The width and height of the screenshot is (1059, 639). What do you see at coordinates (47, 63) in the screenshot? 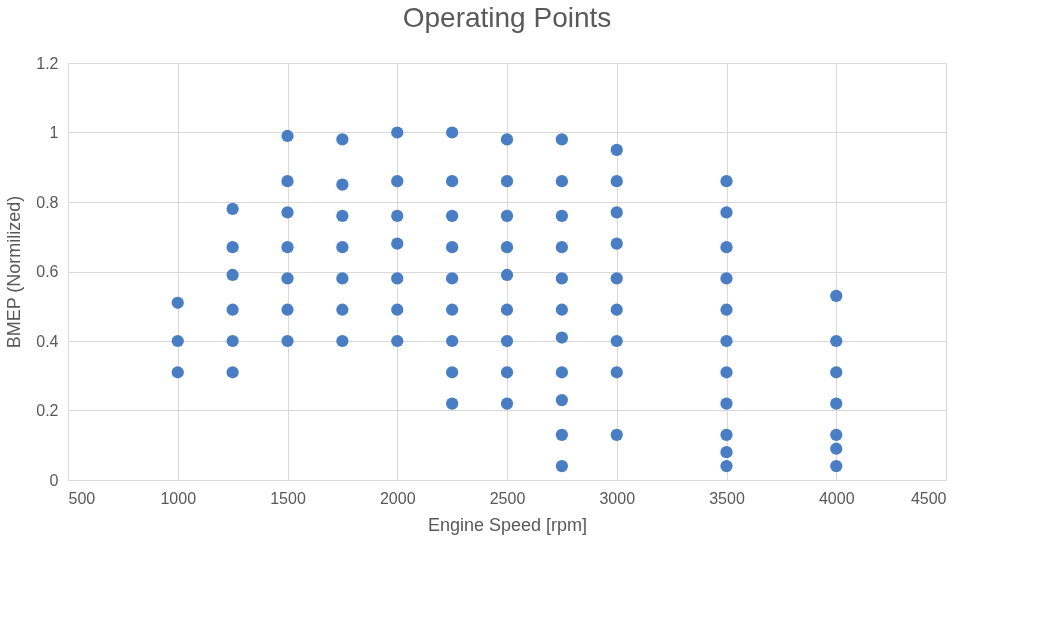
I see `y-tick-label: 1.2` at bounding box center [47, 63].